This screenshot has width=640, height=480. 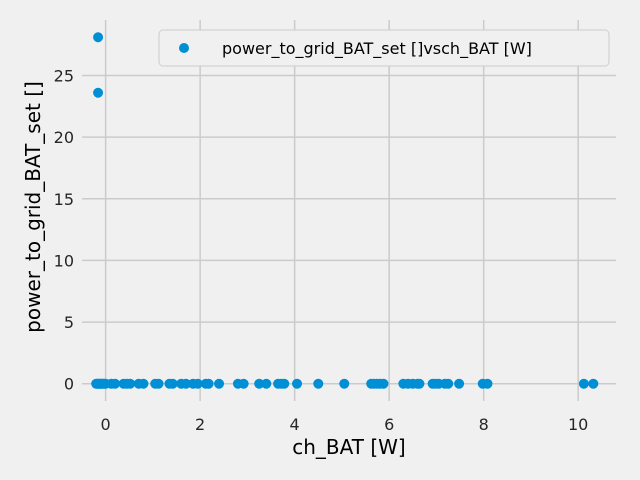 I want to click on y-tick-label: 5, so click(x=69, y=322).